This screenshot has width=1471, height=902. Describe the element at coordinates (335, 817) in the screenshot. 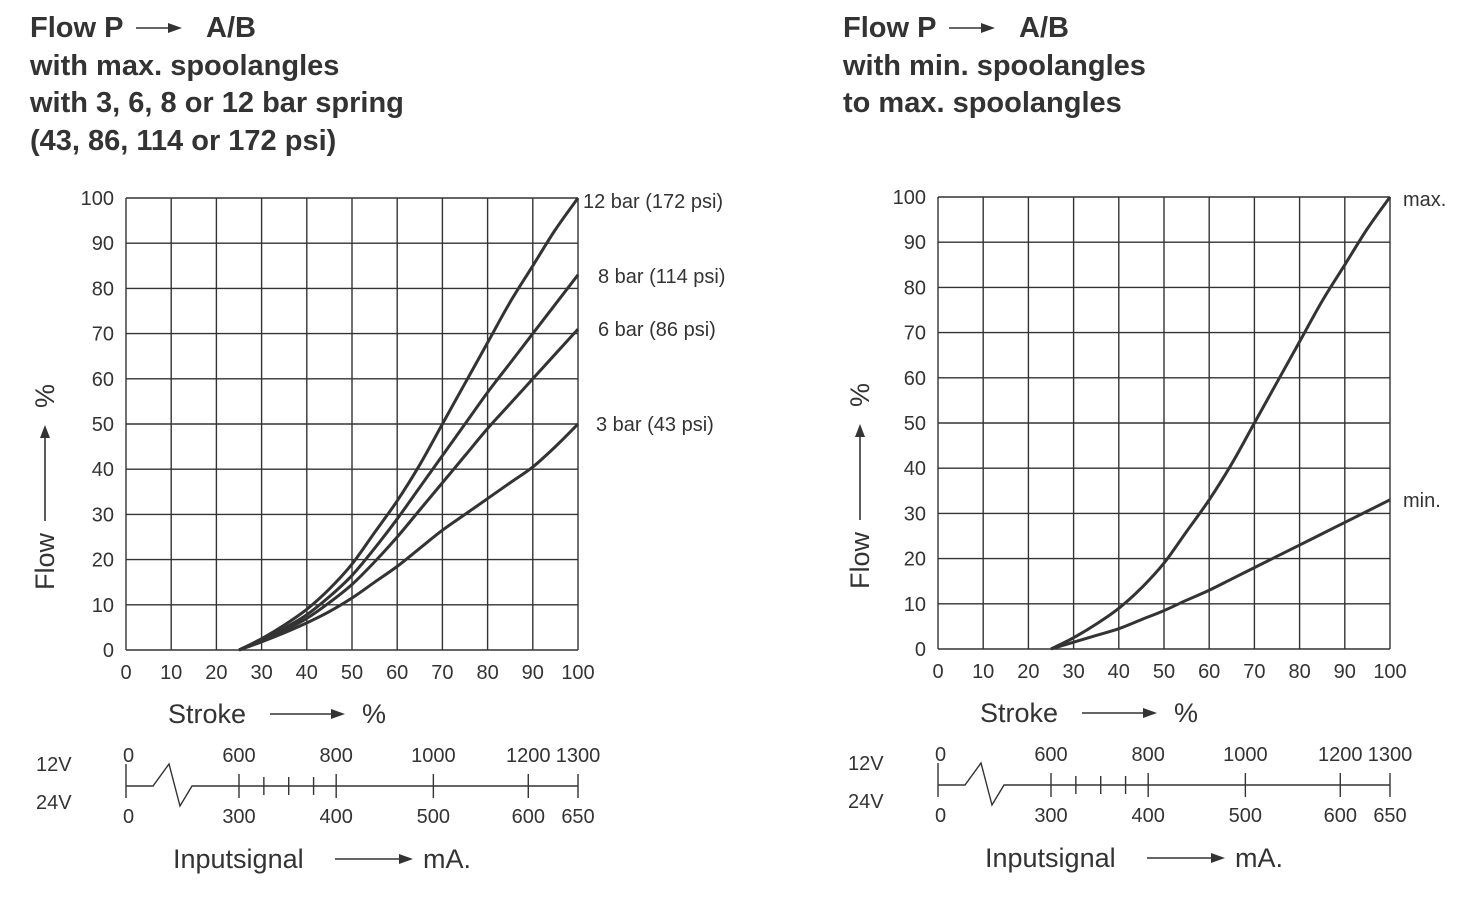

I see `scale-bottom-label: 400` at that location.